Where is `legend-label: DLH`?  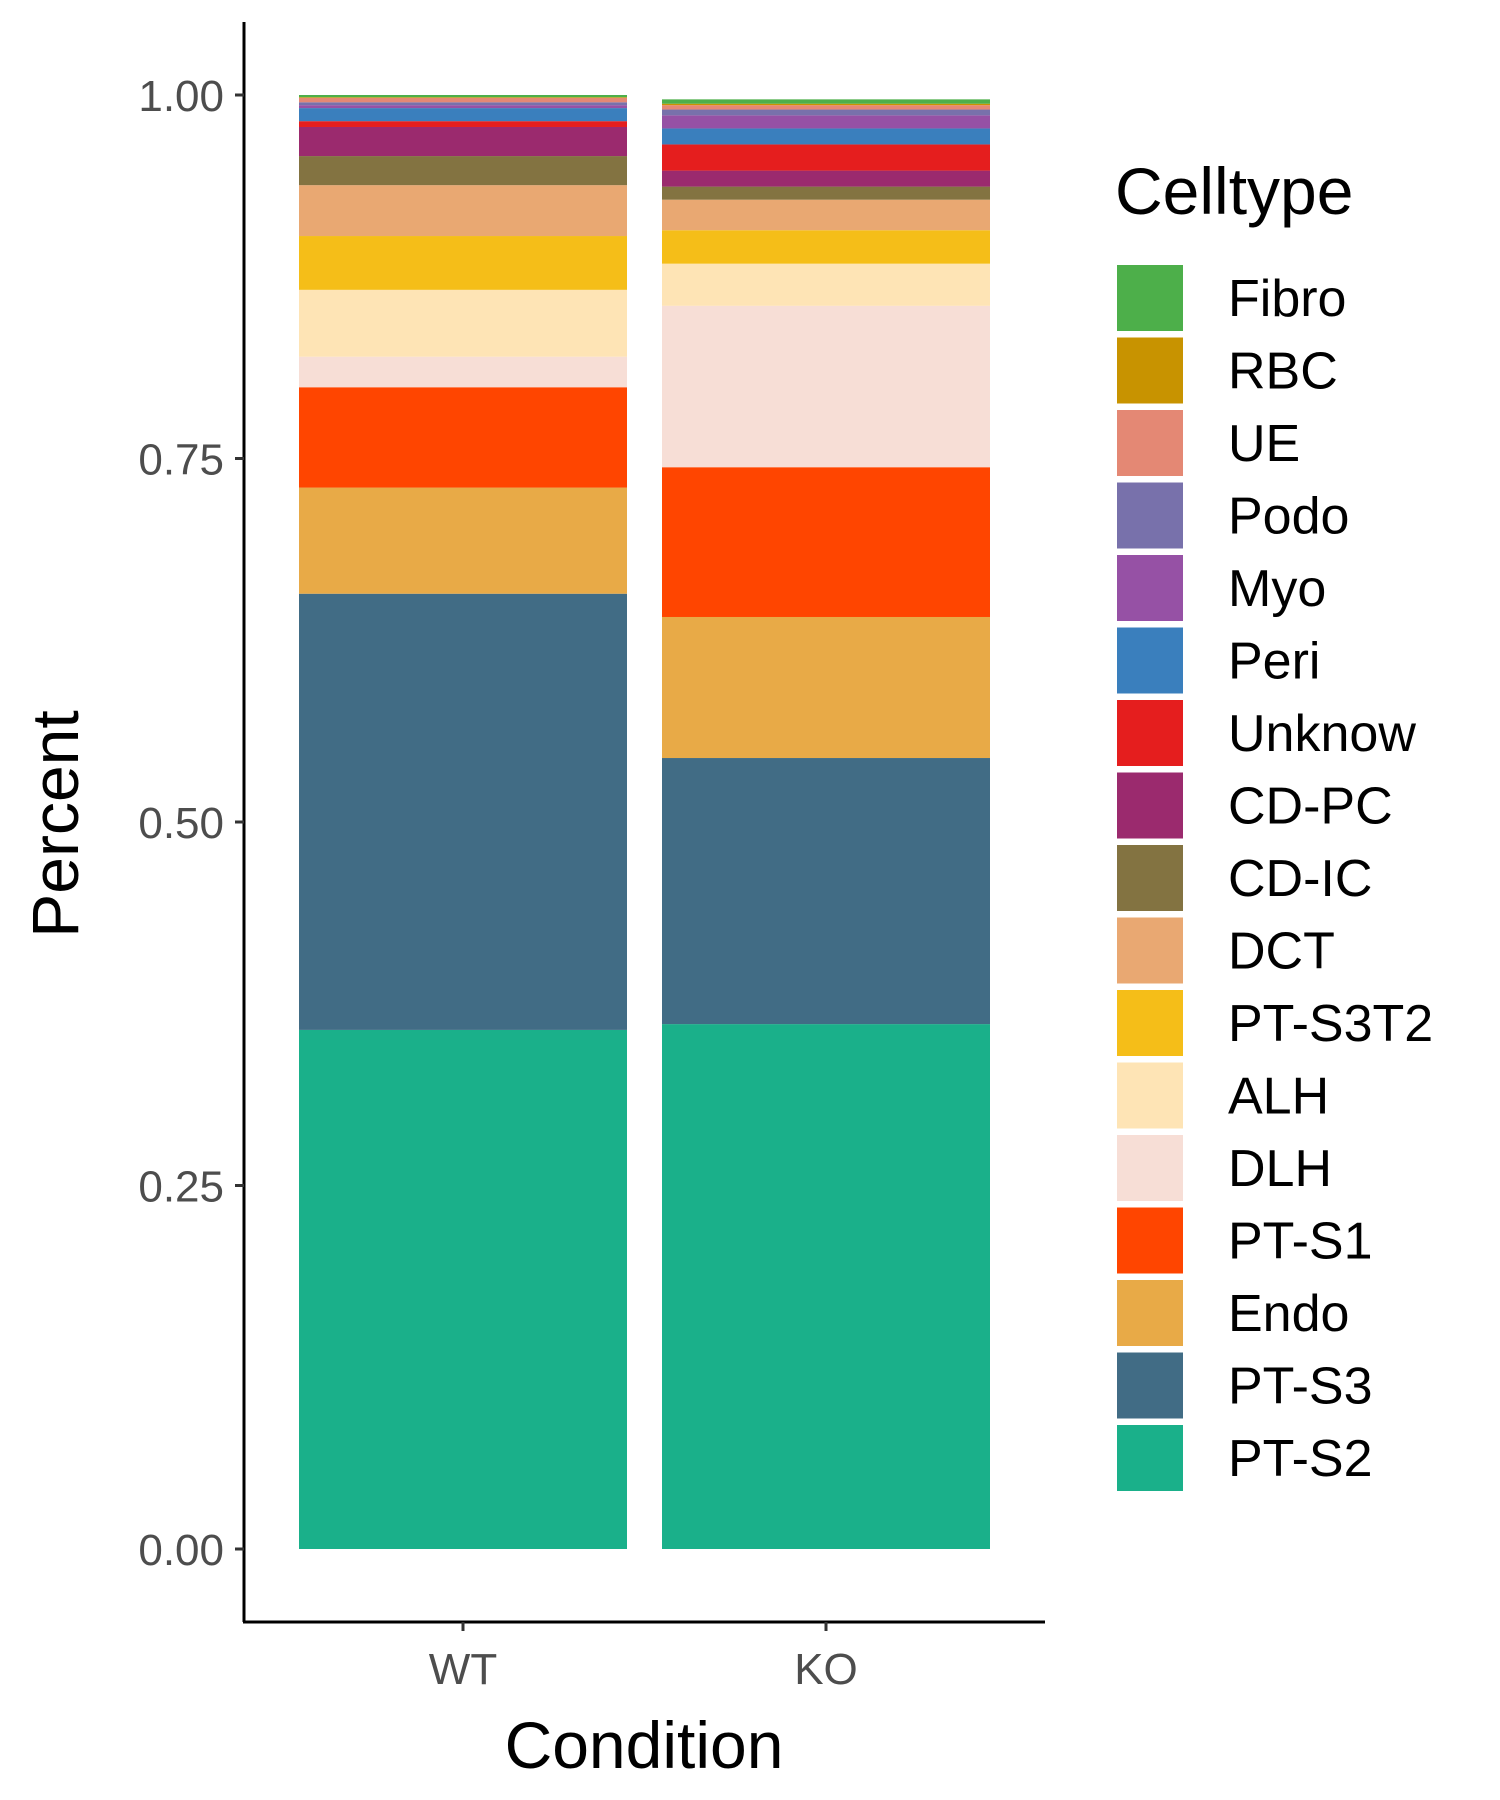
legend-label: DLH is located at coordinates (1280, 1169).